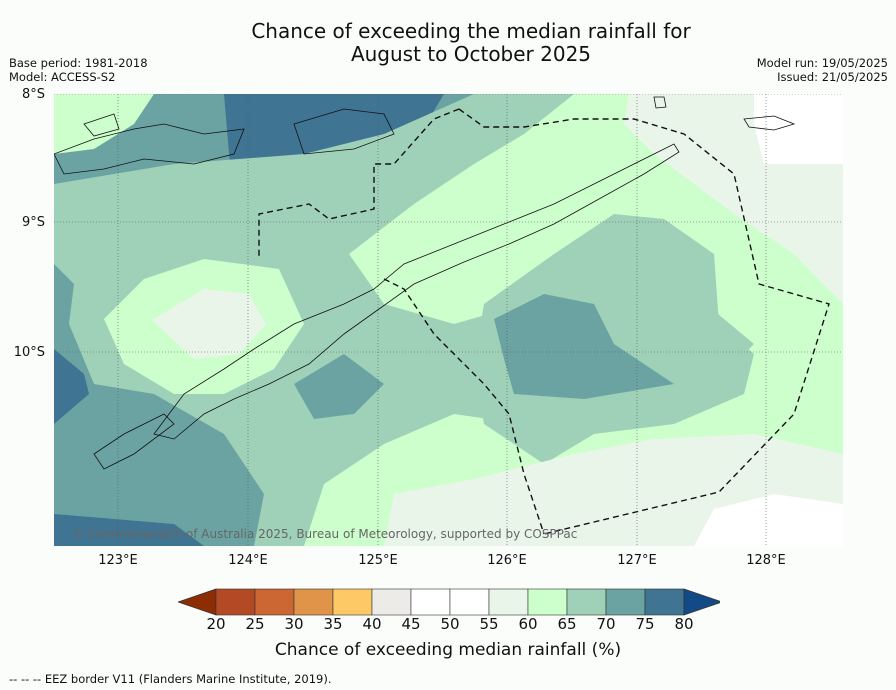 The height and width of the screenshot is (690, 896). What do you see at coordinates (339, 386) in the screenshot?
I see `zone-70-75-central` at bounding box center [339, 386].